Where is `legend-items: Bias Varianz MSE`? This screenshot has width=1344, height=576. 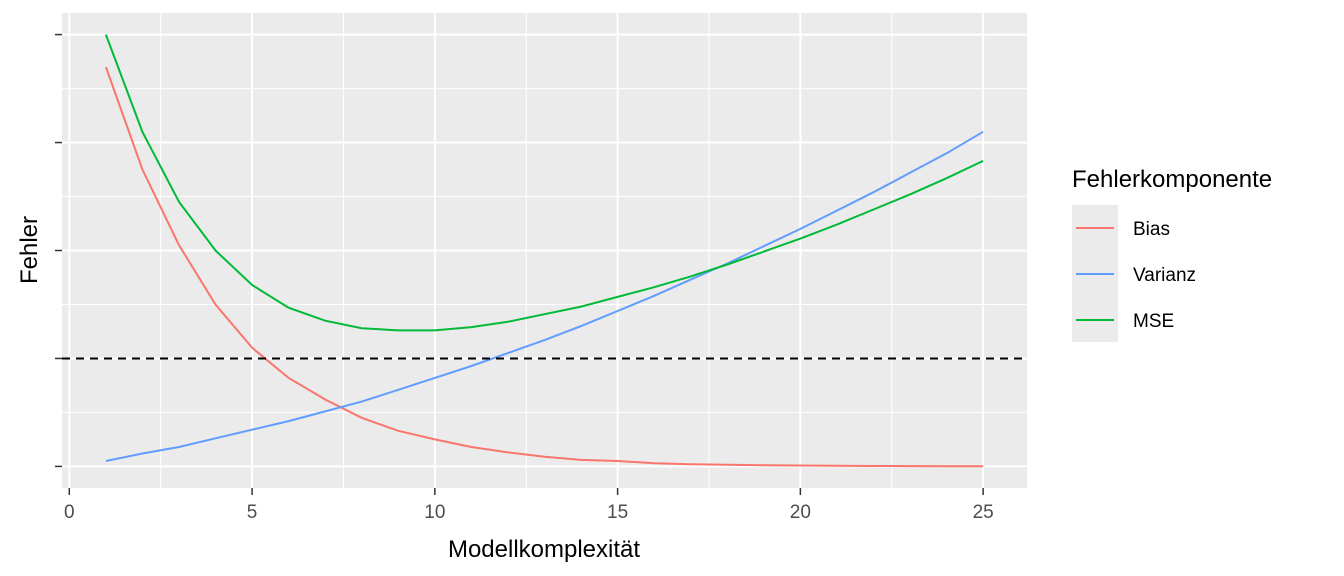 legend-items: Bias Varianz MSE is located at coordinates (1136, 275).